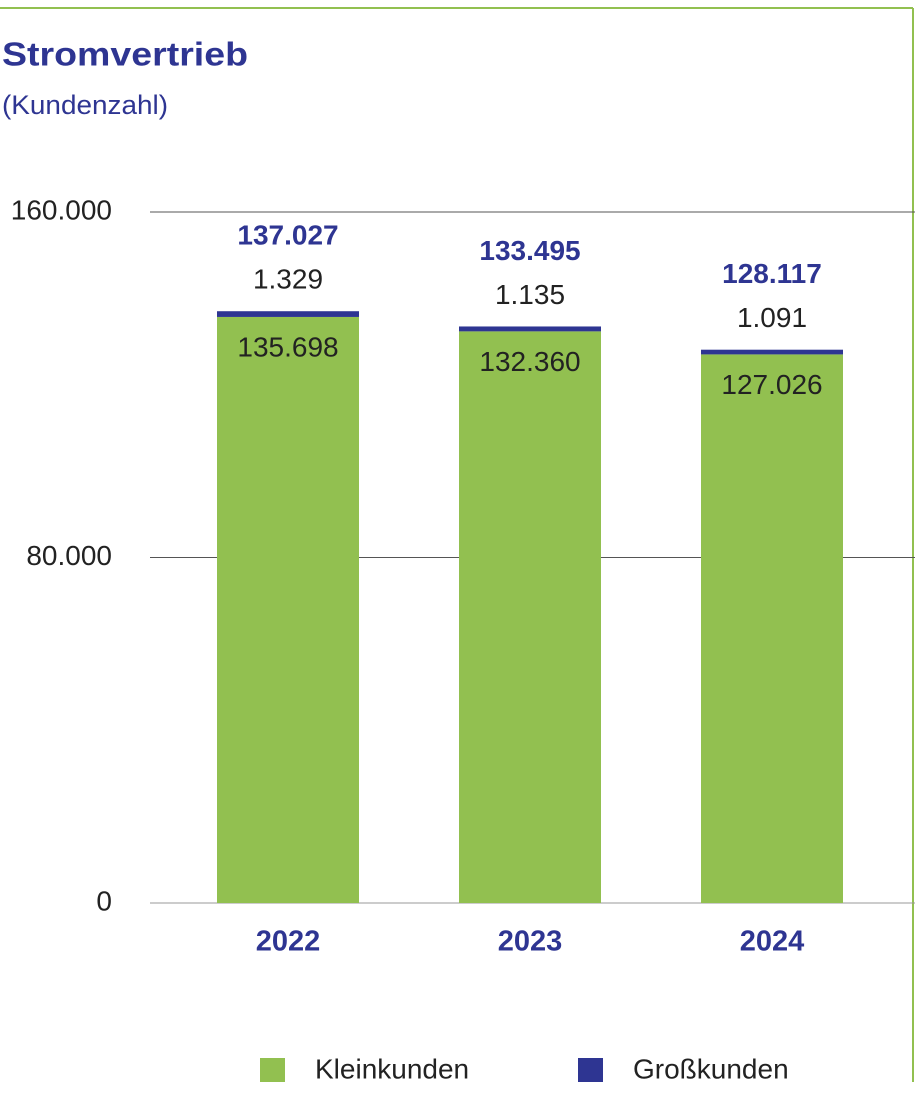 The image size is (918, 1094). Describe the element at coordinates (125, 54) in the screenshot. I see `chart-title: Stromvertrieb` at that location.